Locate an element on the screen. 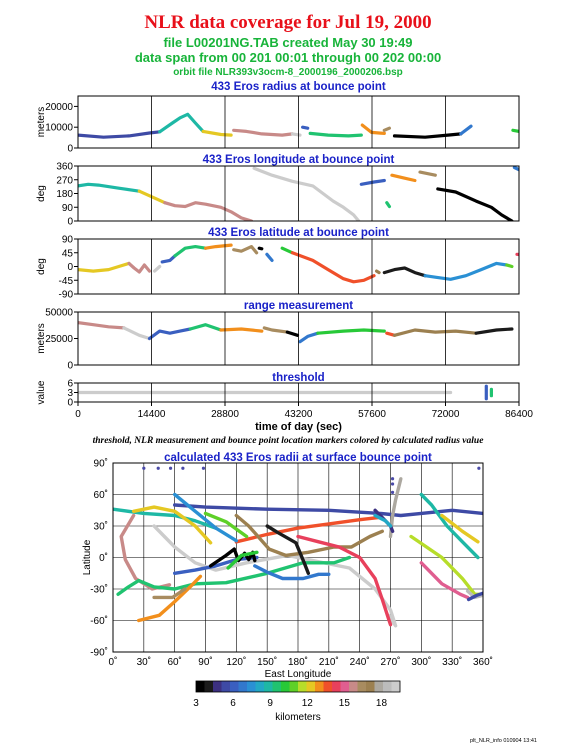 The width and height of the screenshot is (576, 756). colorbar-tick-label: 6 is located at coordinates (233, 703).